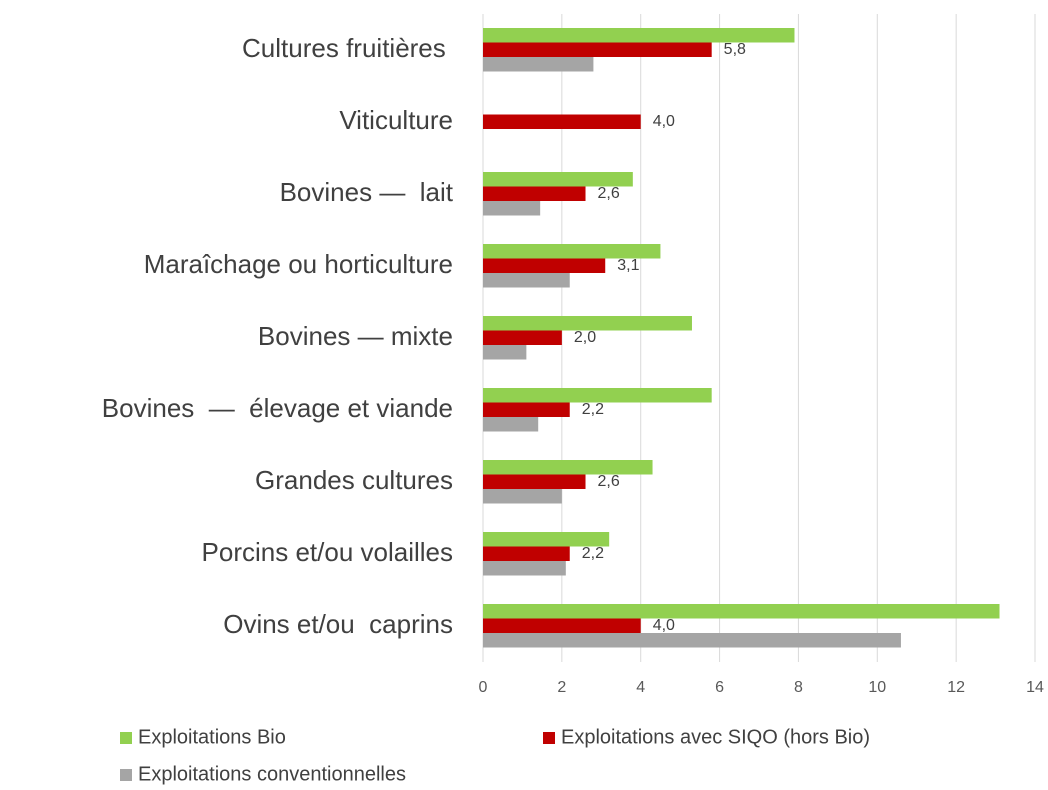 The height and width of the screenshot is (790, 1048). I want to click on x-tick-label: 0, so click(483, 687).